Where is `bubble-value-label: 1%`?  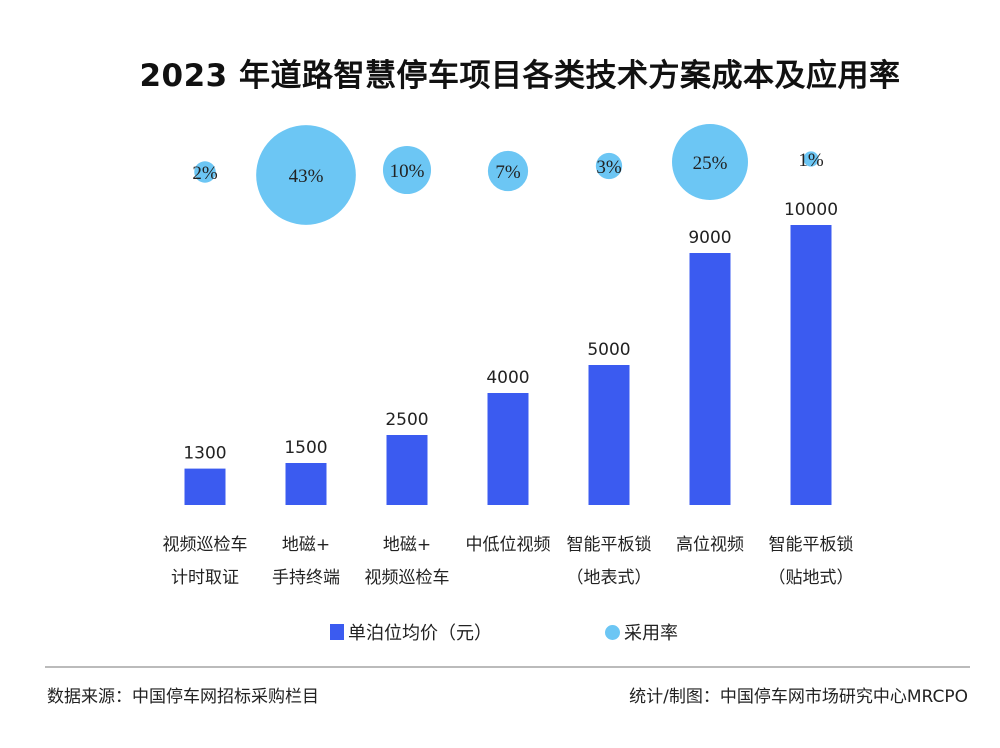
bubble-value-label: 1% is located at coordinates (811, 160).